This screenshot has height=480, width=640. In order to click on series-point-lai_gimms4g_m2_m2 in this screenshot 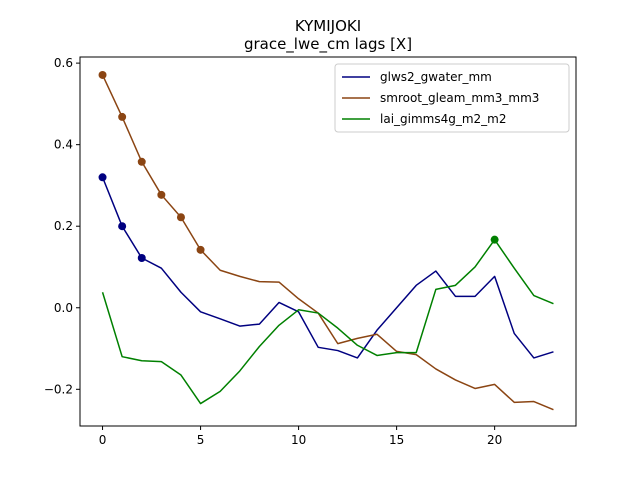, I will do `click(494, 239)`.